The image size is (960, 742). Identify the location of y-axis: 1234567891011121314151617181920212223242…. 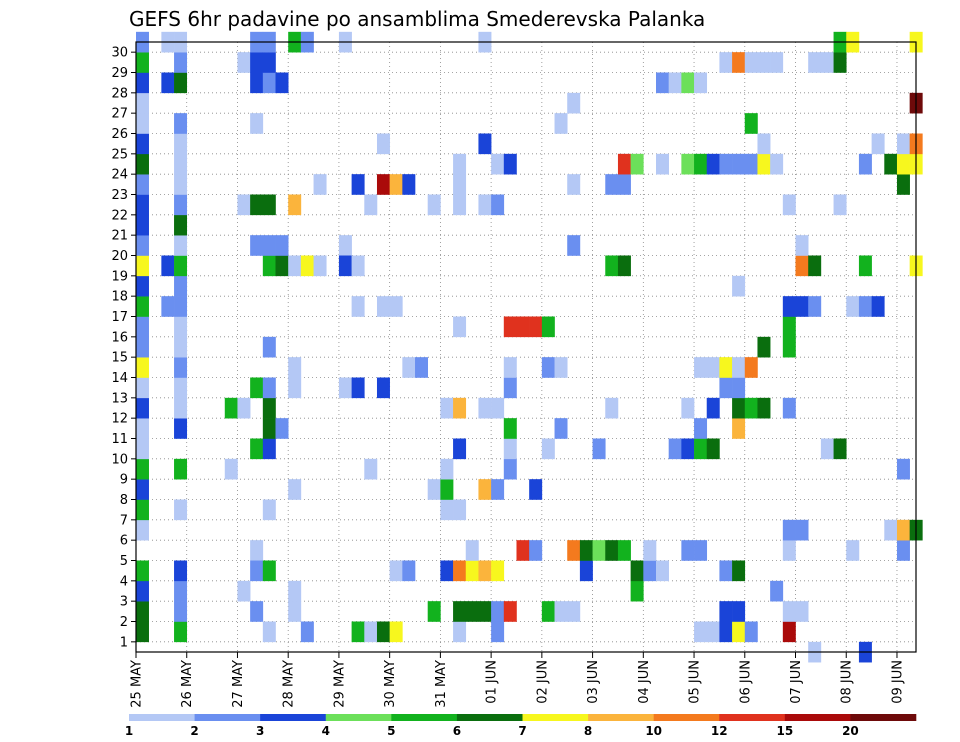
(123, 348).